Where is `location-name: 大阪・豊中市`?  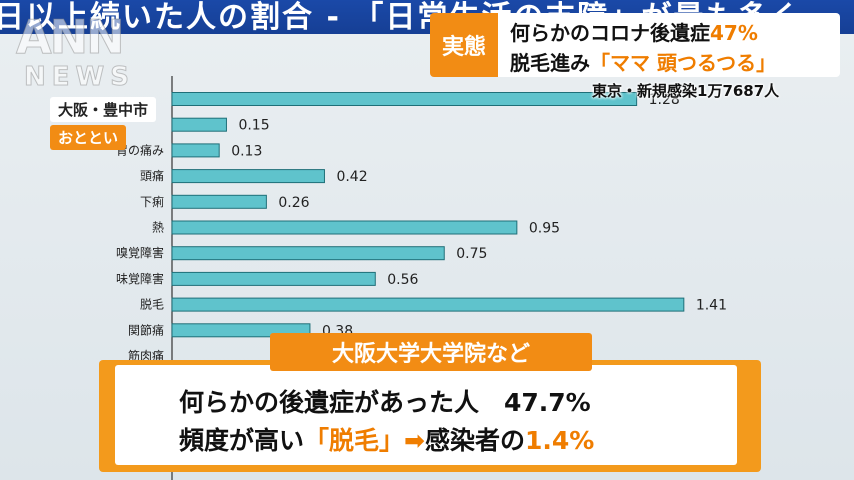 location-name: 大阪・豊中市 is located at coordinates (103, 109).